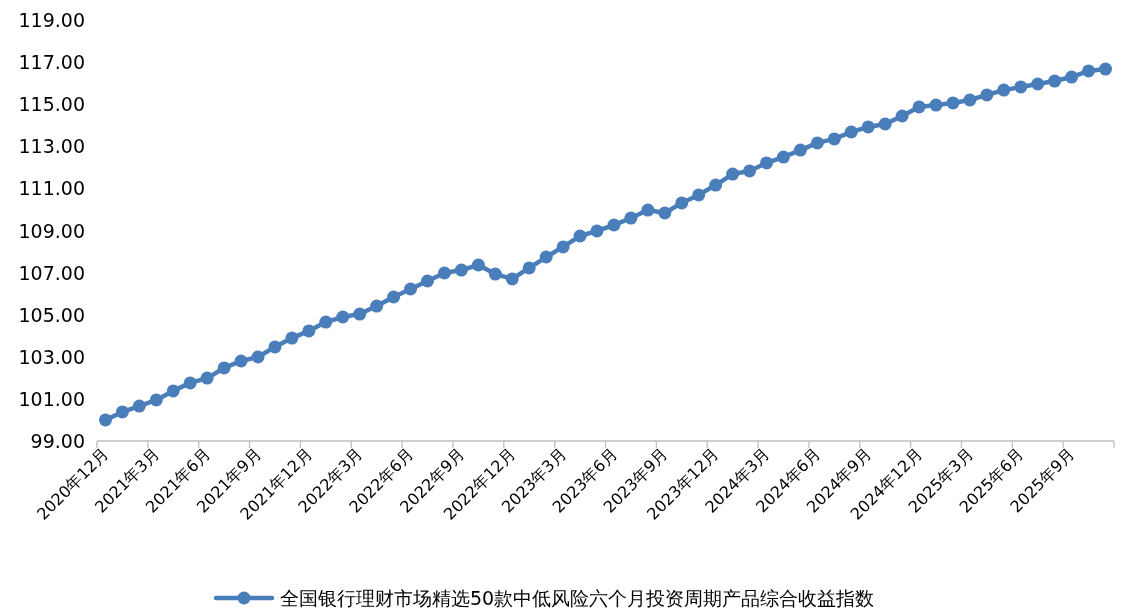 Image resolution: width=1121 pixels, height=614 pixels. What do you see at coordinates (544, 598) in the screenshot?
I see `legend: 全国银行理财市场精选50款中低风险六个月投资周期产品综合收益指数` at bounding box center [544, 598].